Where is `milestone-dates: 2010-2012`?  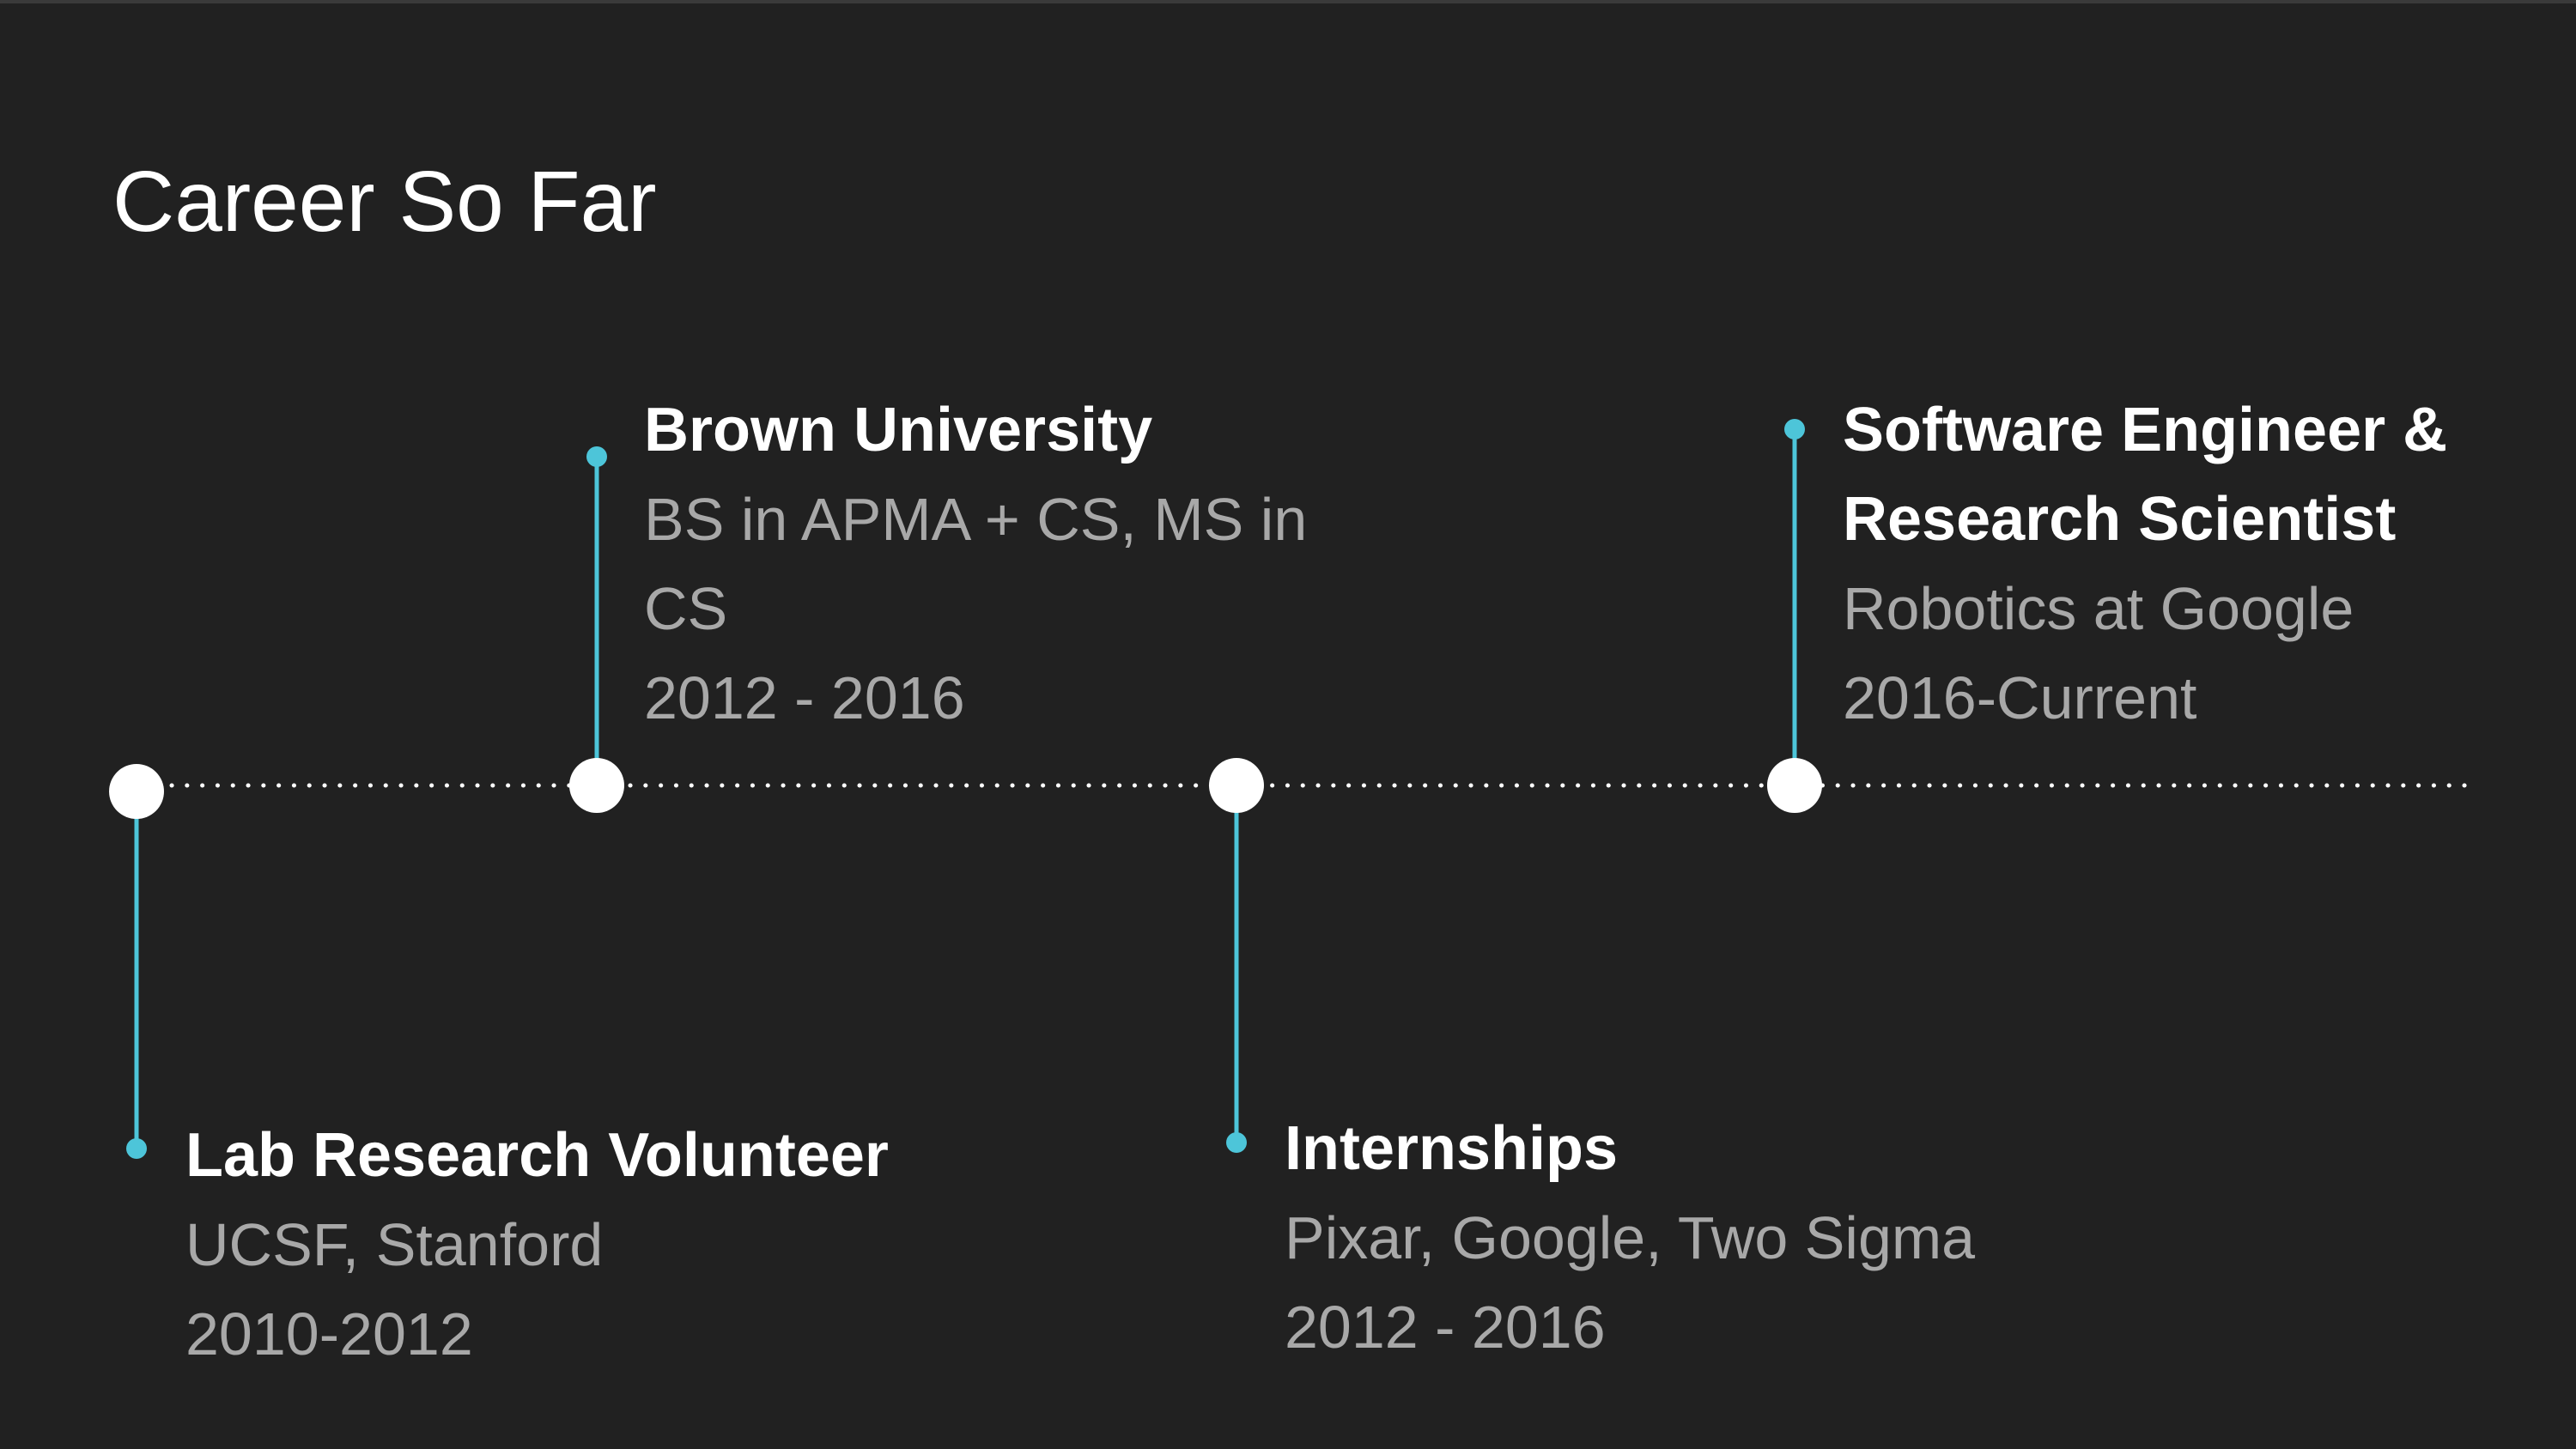 milestone-dates: 2010-2012 is located at coordinates (329, 1333).